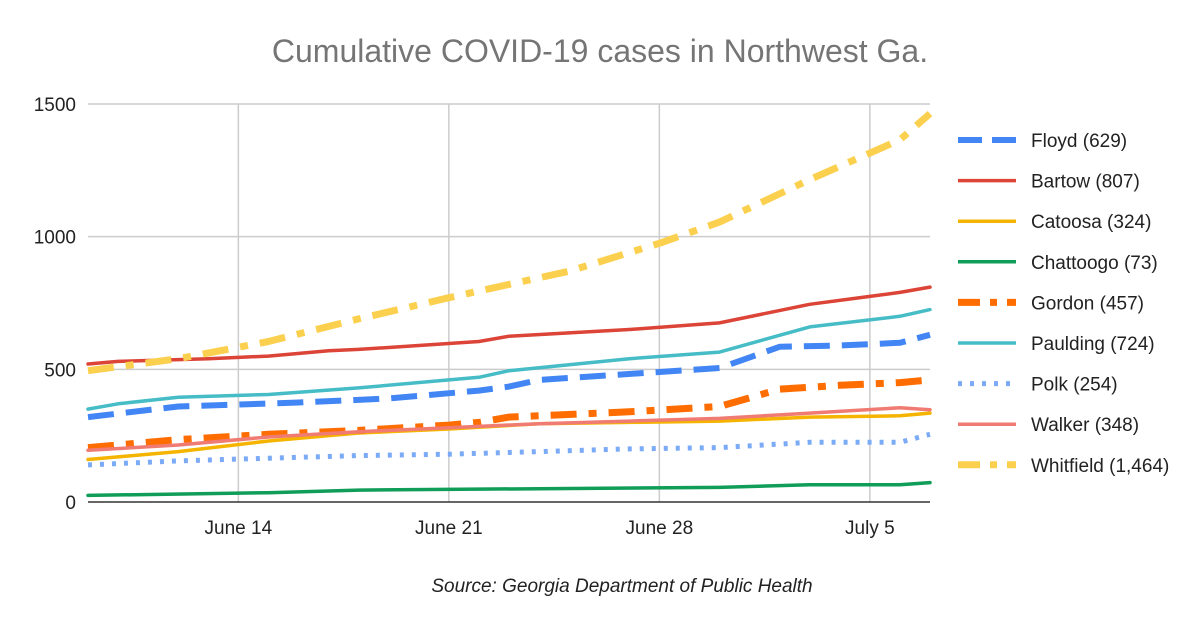  Describe the element at coordinates (1074, 385) in the screenshot. I see `legend-label-polk: Polk (254)` at that location.